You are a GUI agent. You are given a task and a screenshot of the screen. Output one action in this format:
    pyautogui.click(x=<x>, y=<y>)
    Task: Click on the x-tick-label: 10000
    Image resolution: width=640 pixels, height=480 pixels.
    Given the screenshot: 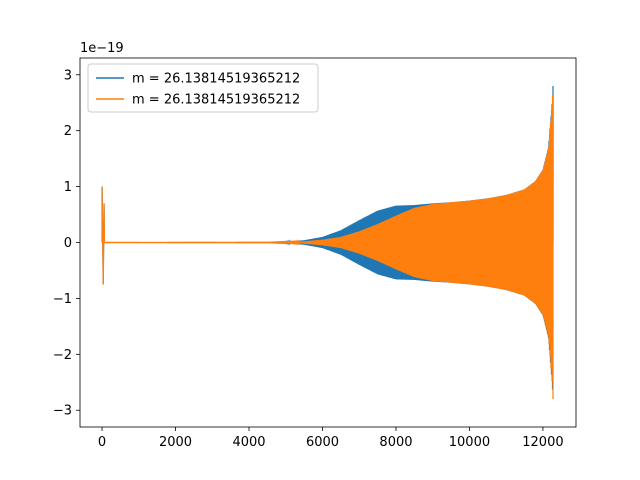 What is the action you would take?
    pyautogui.click(x=469, y=442)
    